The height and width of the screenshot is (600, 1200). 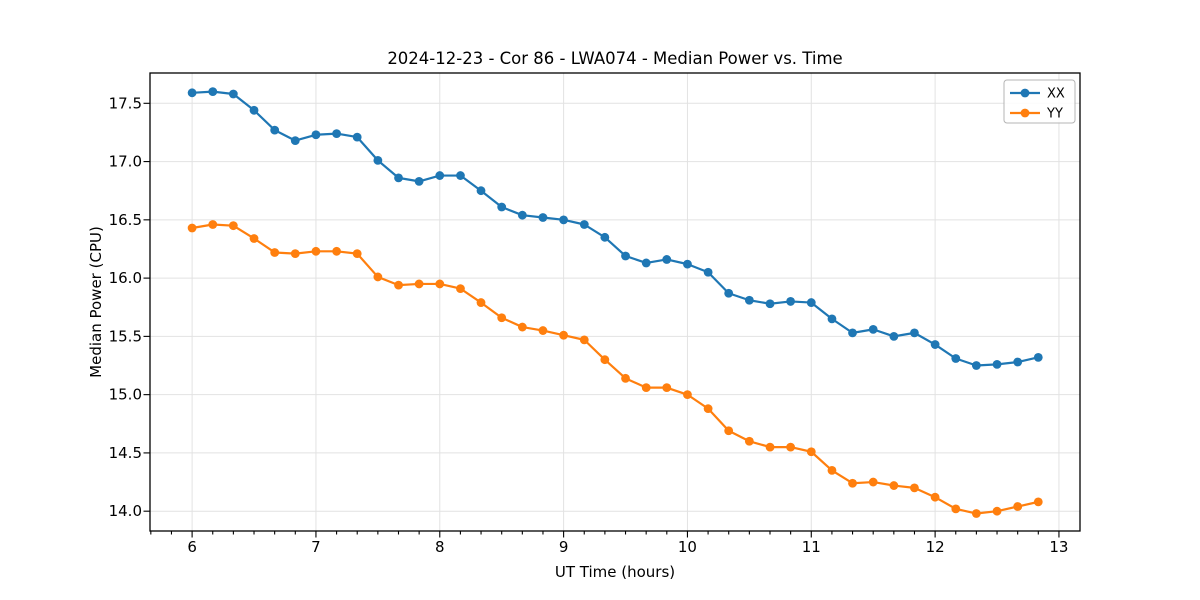 What do you see at coordinates (1056, 94) in the screenshot?
I see `legend-label: XX` at bounding box center [1056, 94].